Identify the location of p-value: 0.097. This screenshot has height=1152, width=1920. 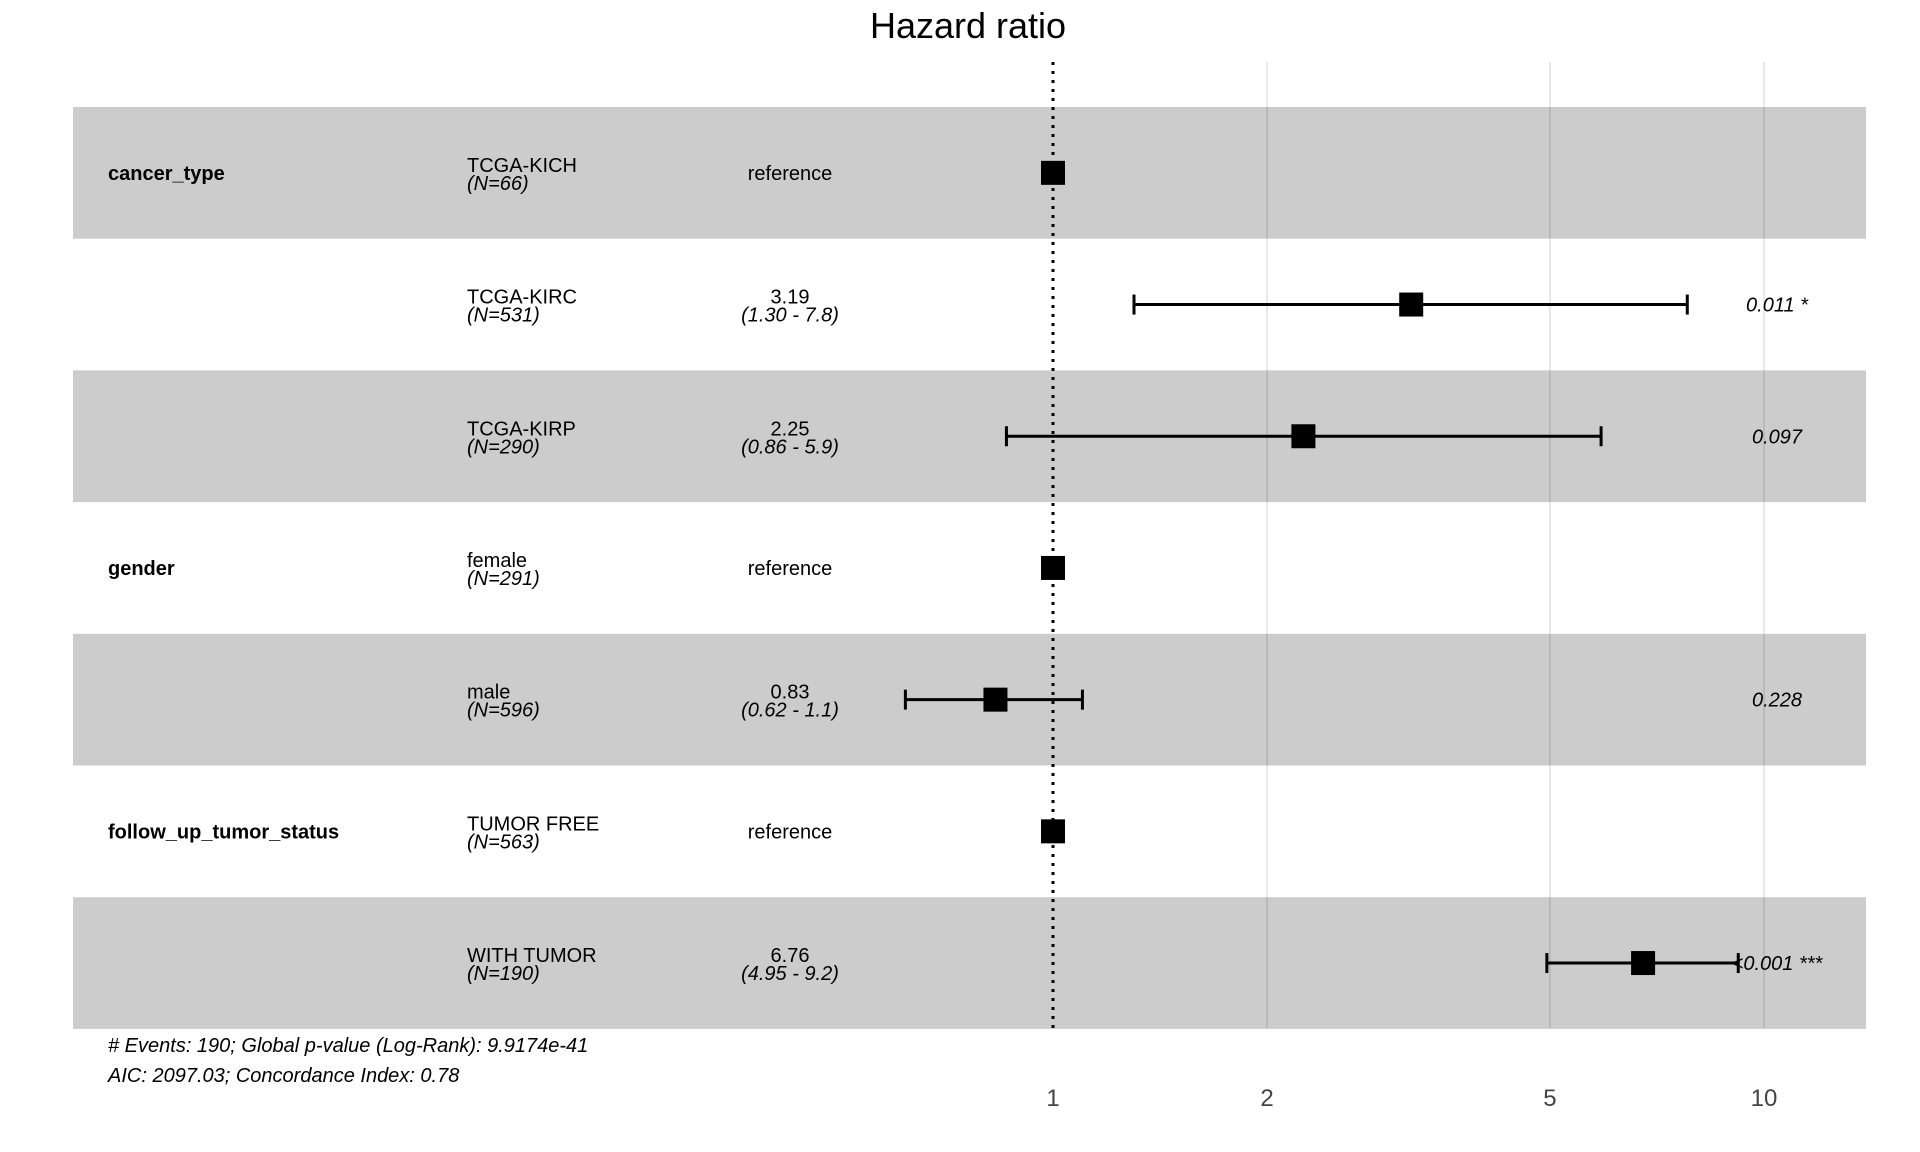
(1777, 437).